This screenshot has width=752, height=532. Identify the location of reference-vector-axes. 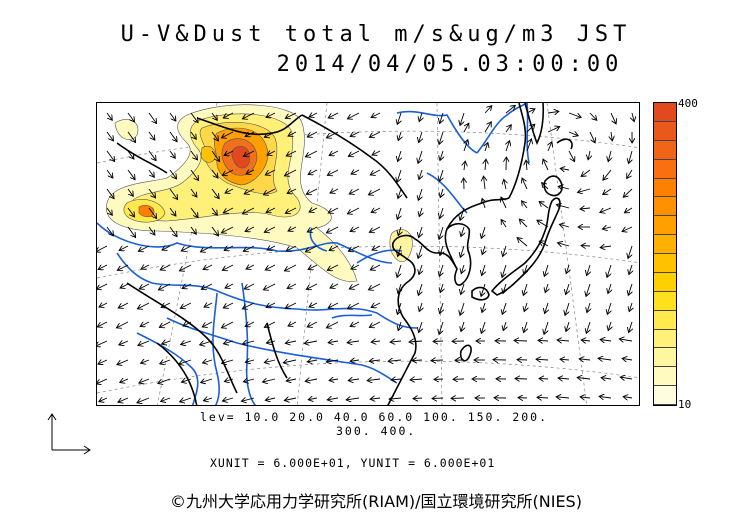
(69, 434).